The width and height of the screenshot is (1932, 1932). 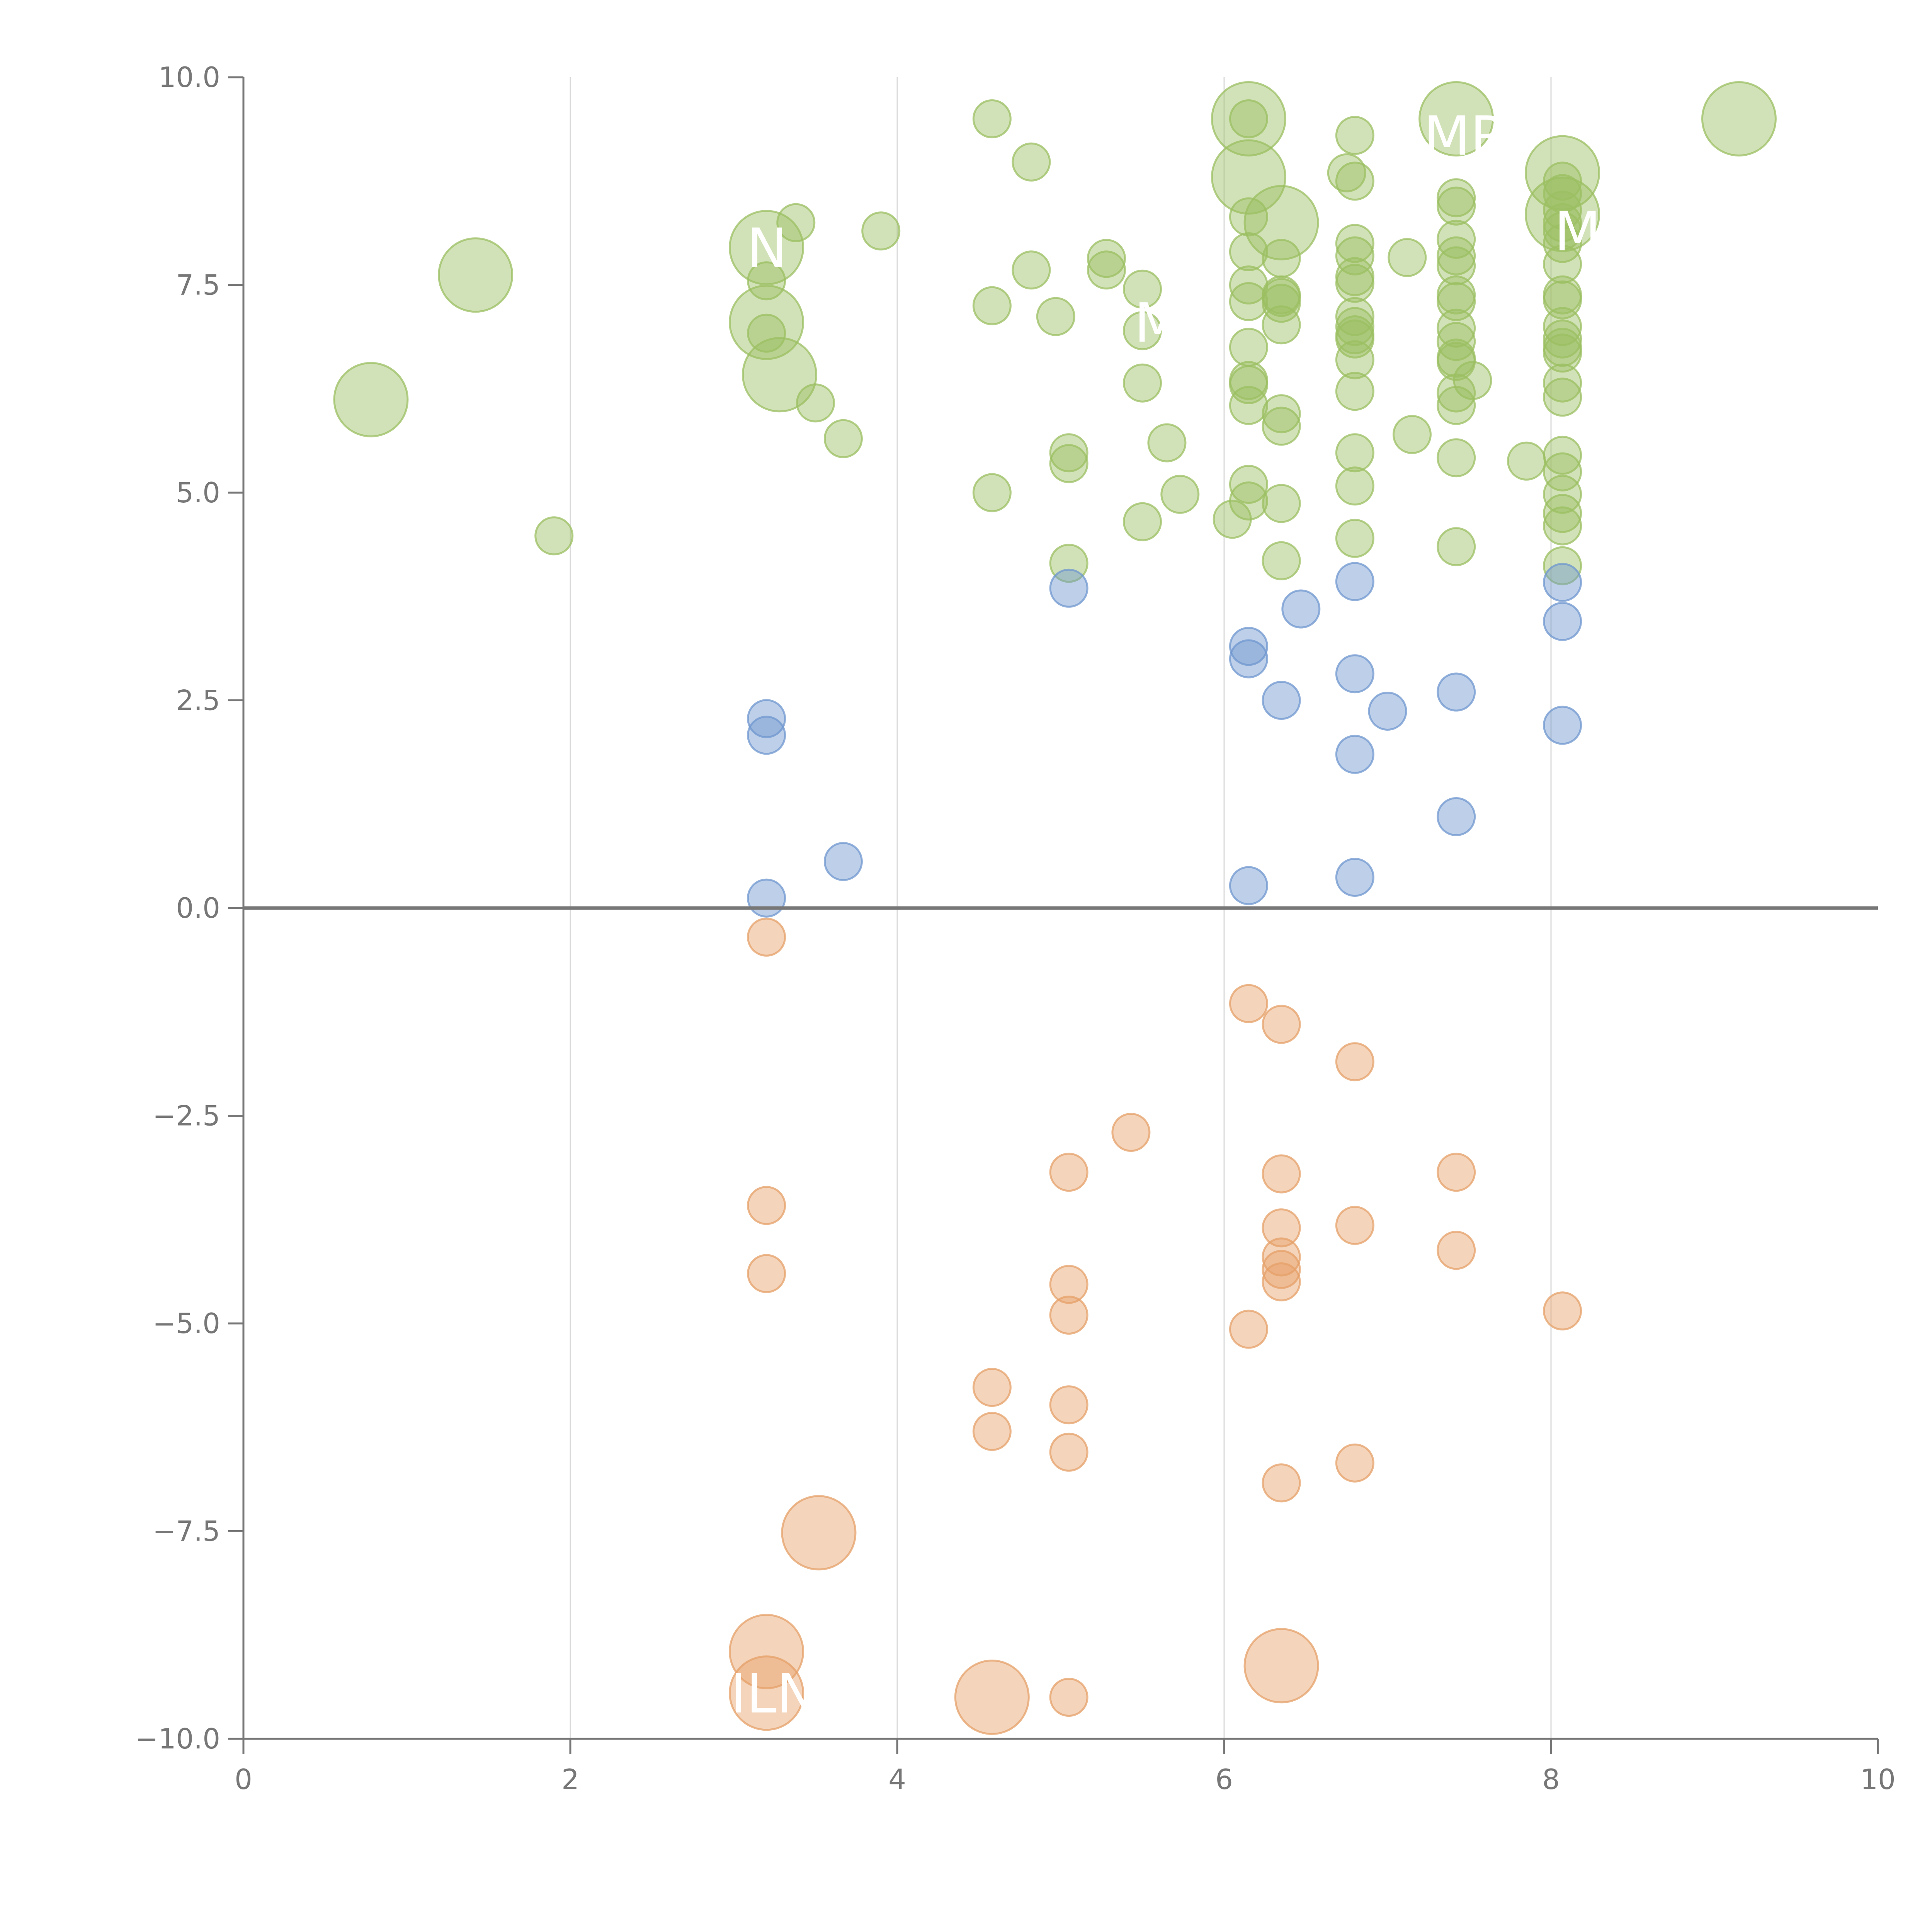 I want to click on x-tick-label: 0, so click(x=244, y=1780).